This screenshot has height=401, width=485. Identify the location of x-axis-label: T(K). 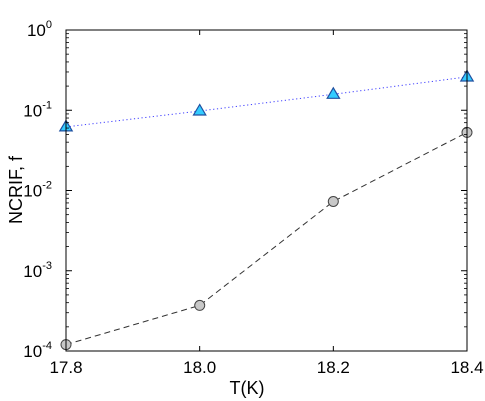
(247, 388).